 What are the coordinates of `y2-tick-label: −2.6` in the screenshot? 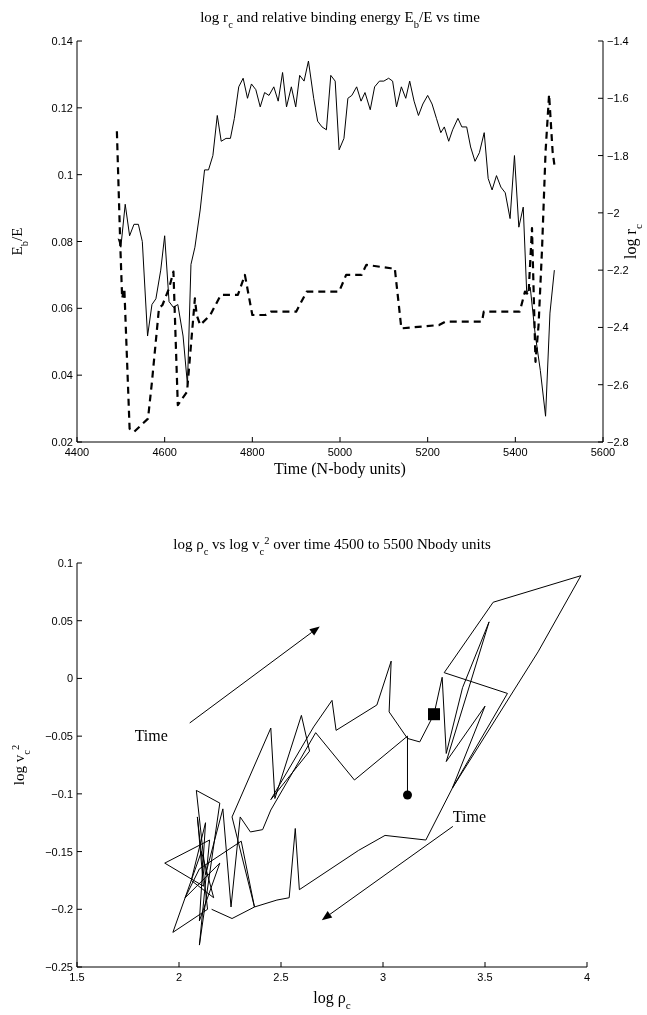 It's located at (618, 384).